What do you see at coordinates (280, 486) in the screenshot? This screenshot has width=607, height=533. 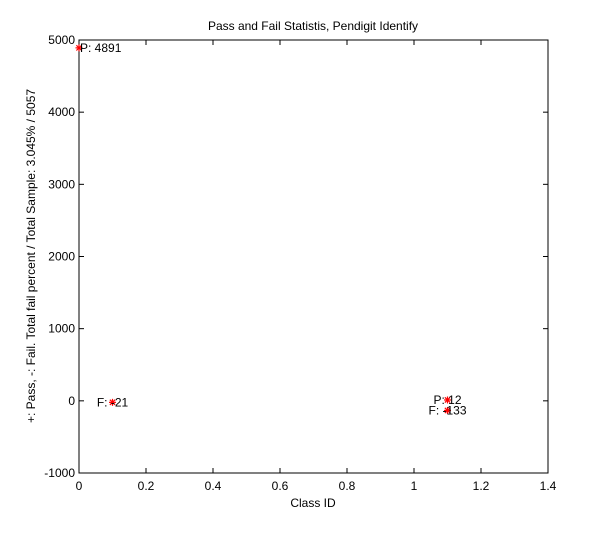 I see `x-tick-label: 0.6` at bounding box center [280, 486].